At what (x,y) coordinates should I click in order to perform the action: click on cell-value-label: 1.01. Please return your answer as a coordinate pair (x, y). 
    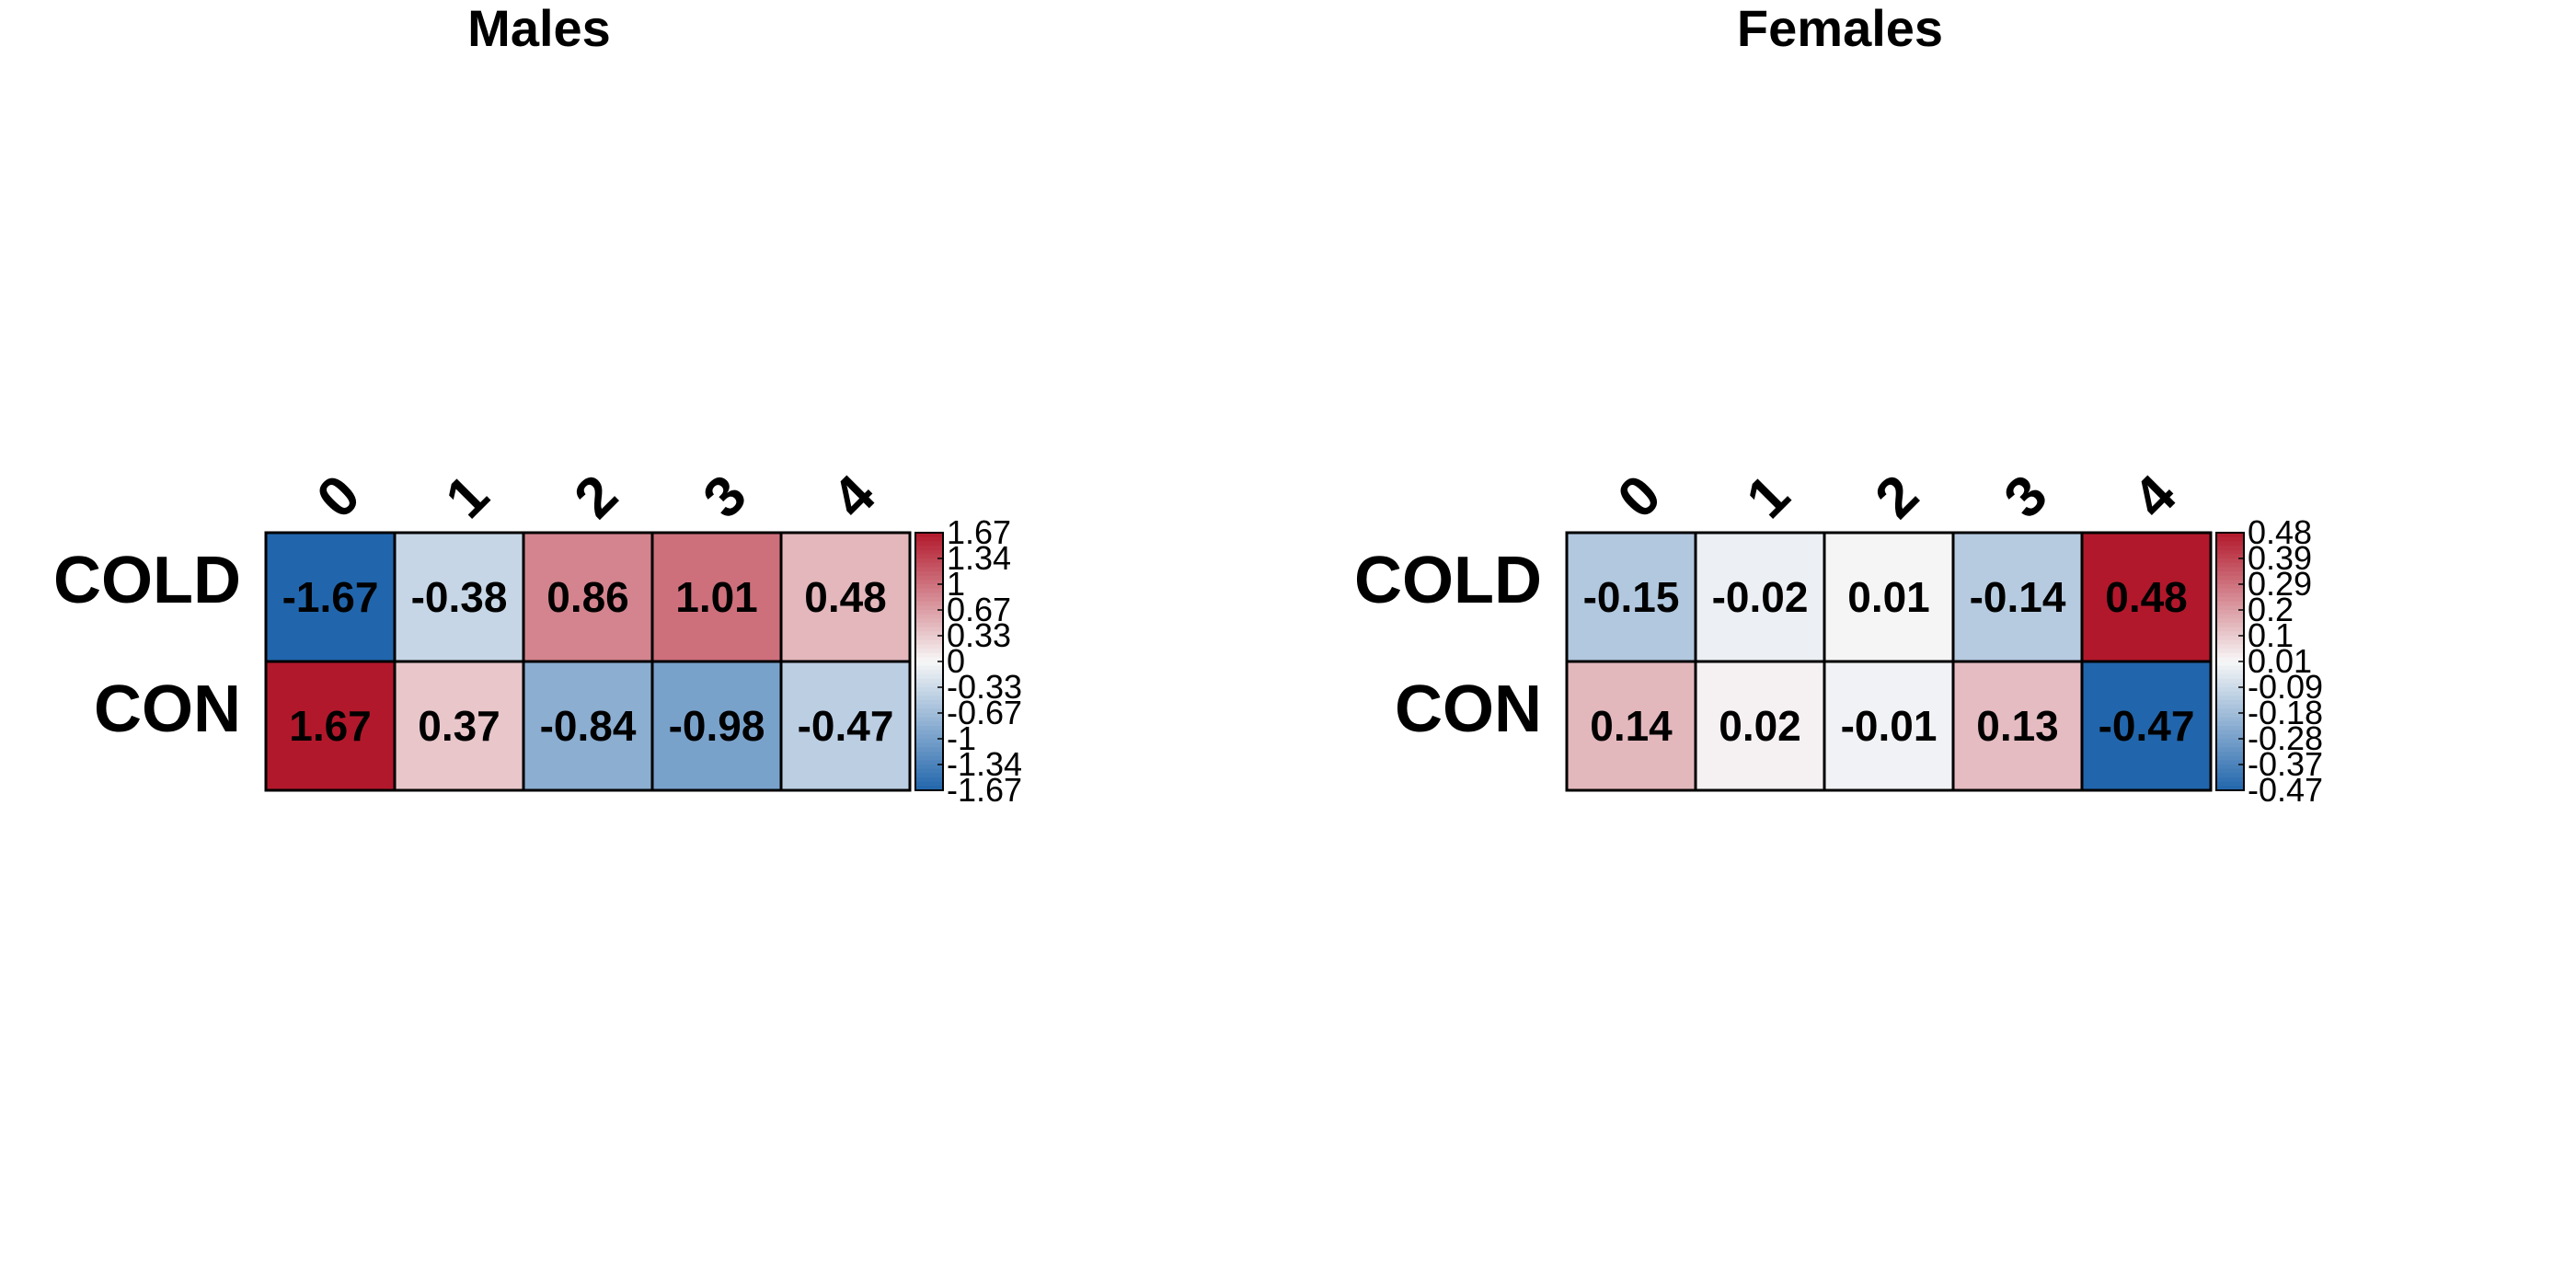
    Looking at the image, I should click on (716, 597).